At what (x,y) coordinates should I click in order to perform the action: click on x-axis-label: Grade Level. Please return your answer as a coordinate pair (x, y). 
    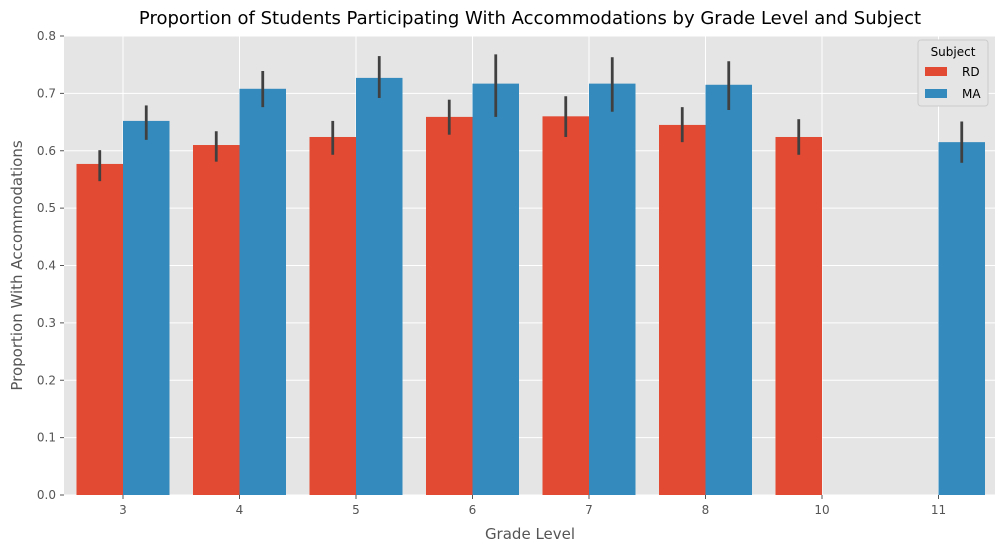
    Looking at the image, I should click on (530, 534).